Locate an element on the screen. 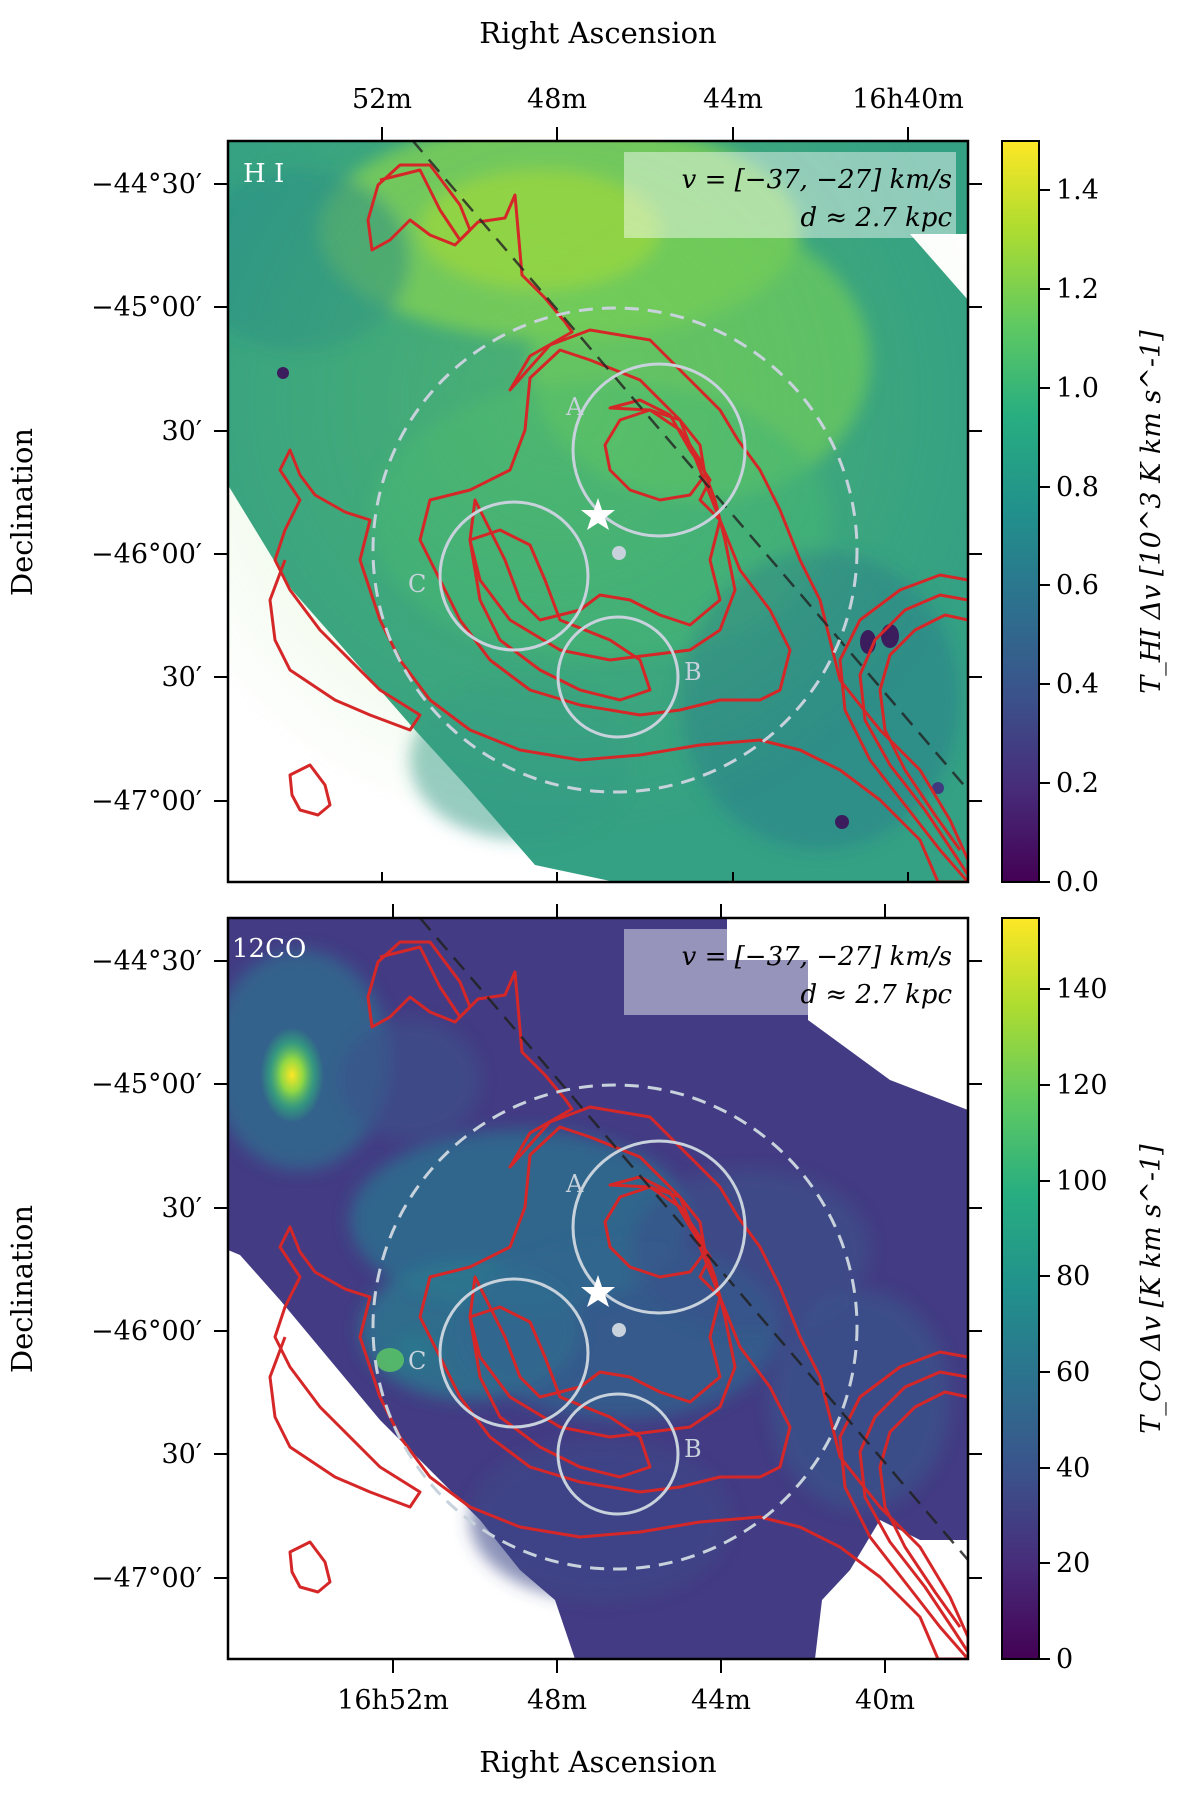 The width and height of the screenshot is (1200, 1801). x-axis-title-bottom: Right Ascension is located at coordinates (597, 1762).